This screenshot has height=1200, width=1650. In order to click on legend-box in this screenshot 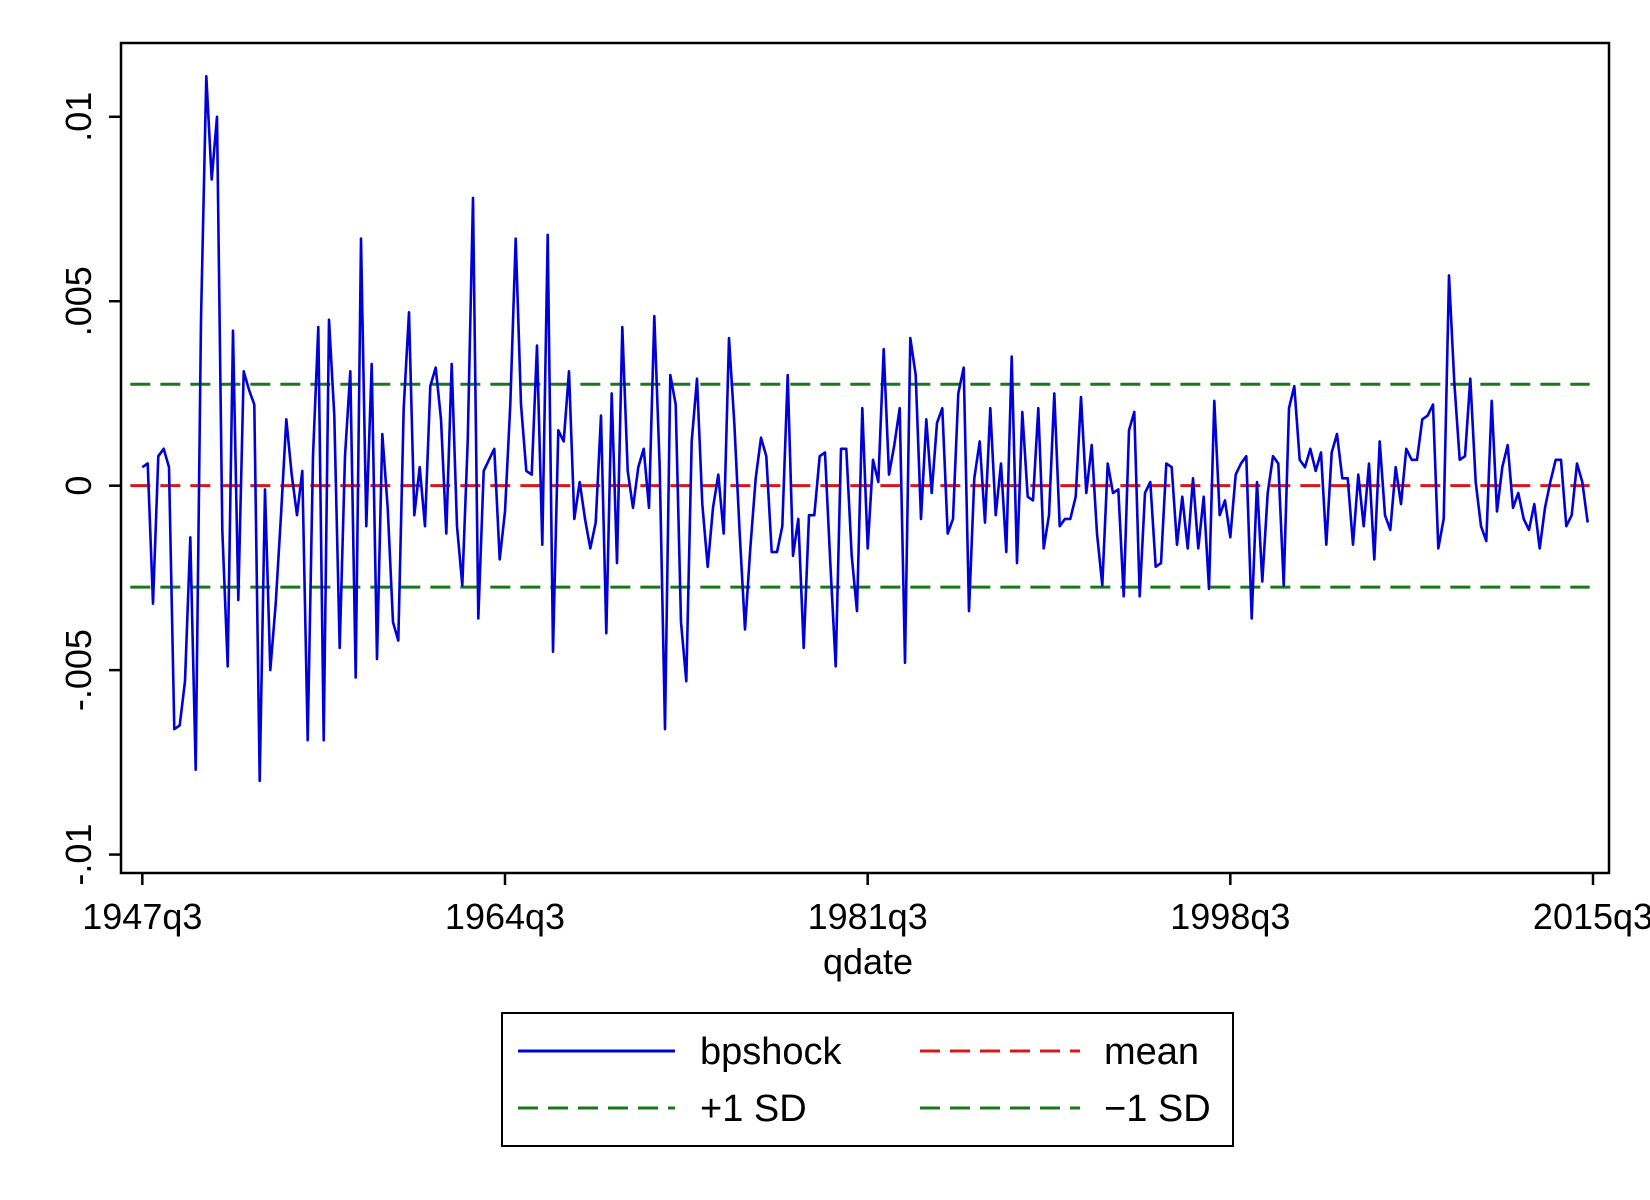, I will do `click(867, 1079)`.